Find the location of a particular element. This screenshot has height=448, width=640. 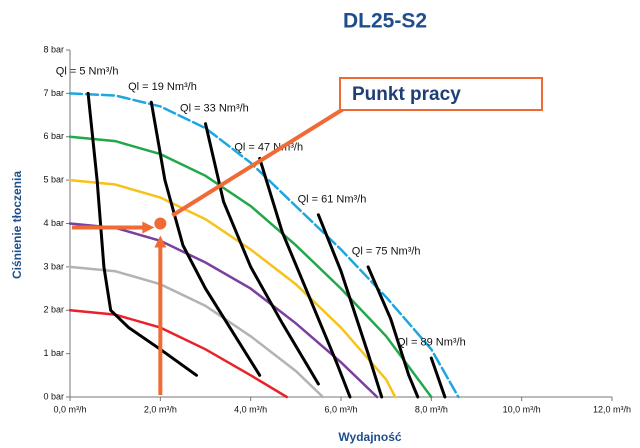

y-tick-label: 0 bar is located at coordinates (53, 396).